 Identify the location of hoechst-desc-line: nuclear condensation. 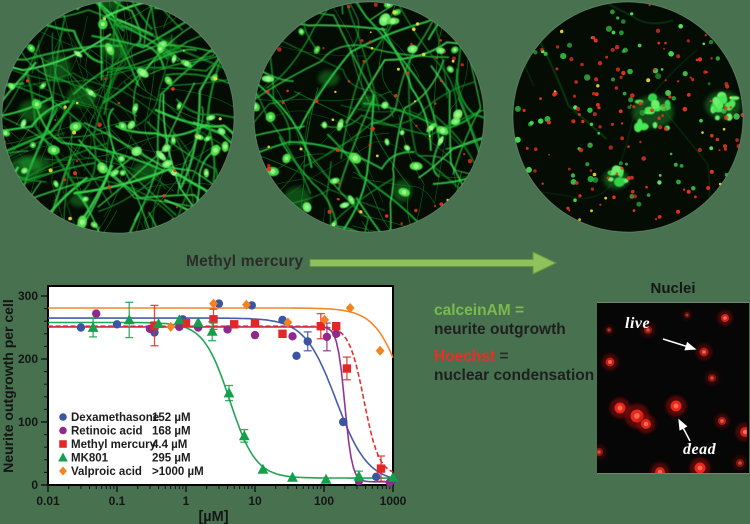
(514, 375).